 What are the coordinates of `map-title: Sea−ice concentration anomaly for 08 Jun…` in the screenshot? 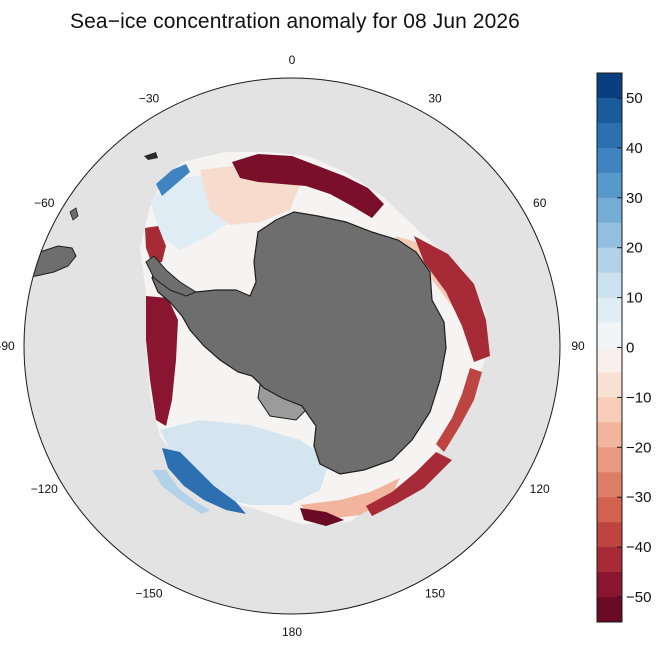 It's located at (295, 21).